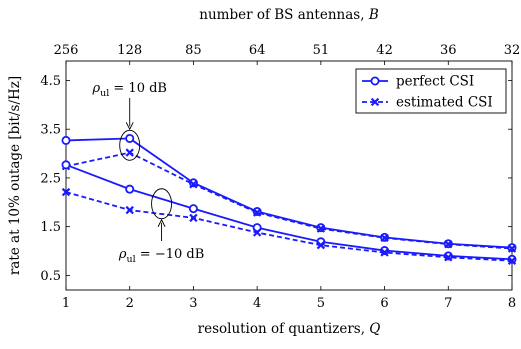 The image size is (521, 349). Describe the element at coordinates (289, 15) in the screenshot. I see `top-x-axis-label: number of BS antennas, B` at that location.